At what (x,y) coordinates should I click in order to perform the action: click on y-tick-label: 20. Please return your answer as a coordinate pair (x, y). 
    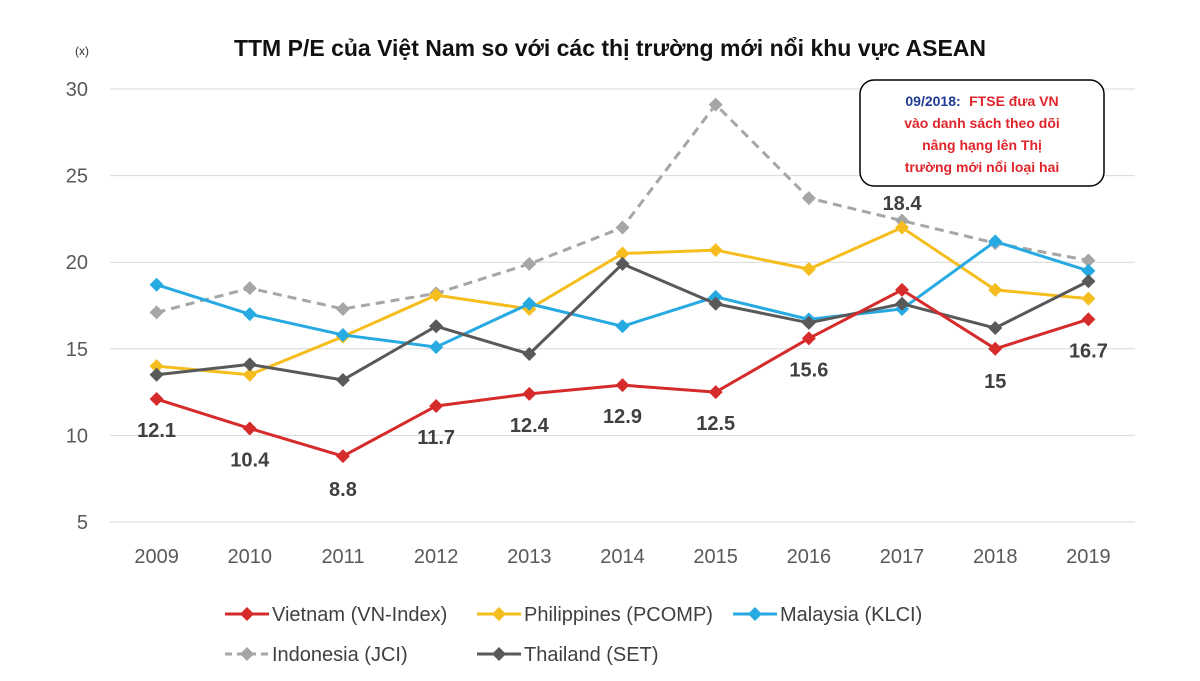
    Looking at the image, I should click on (77, 263).